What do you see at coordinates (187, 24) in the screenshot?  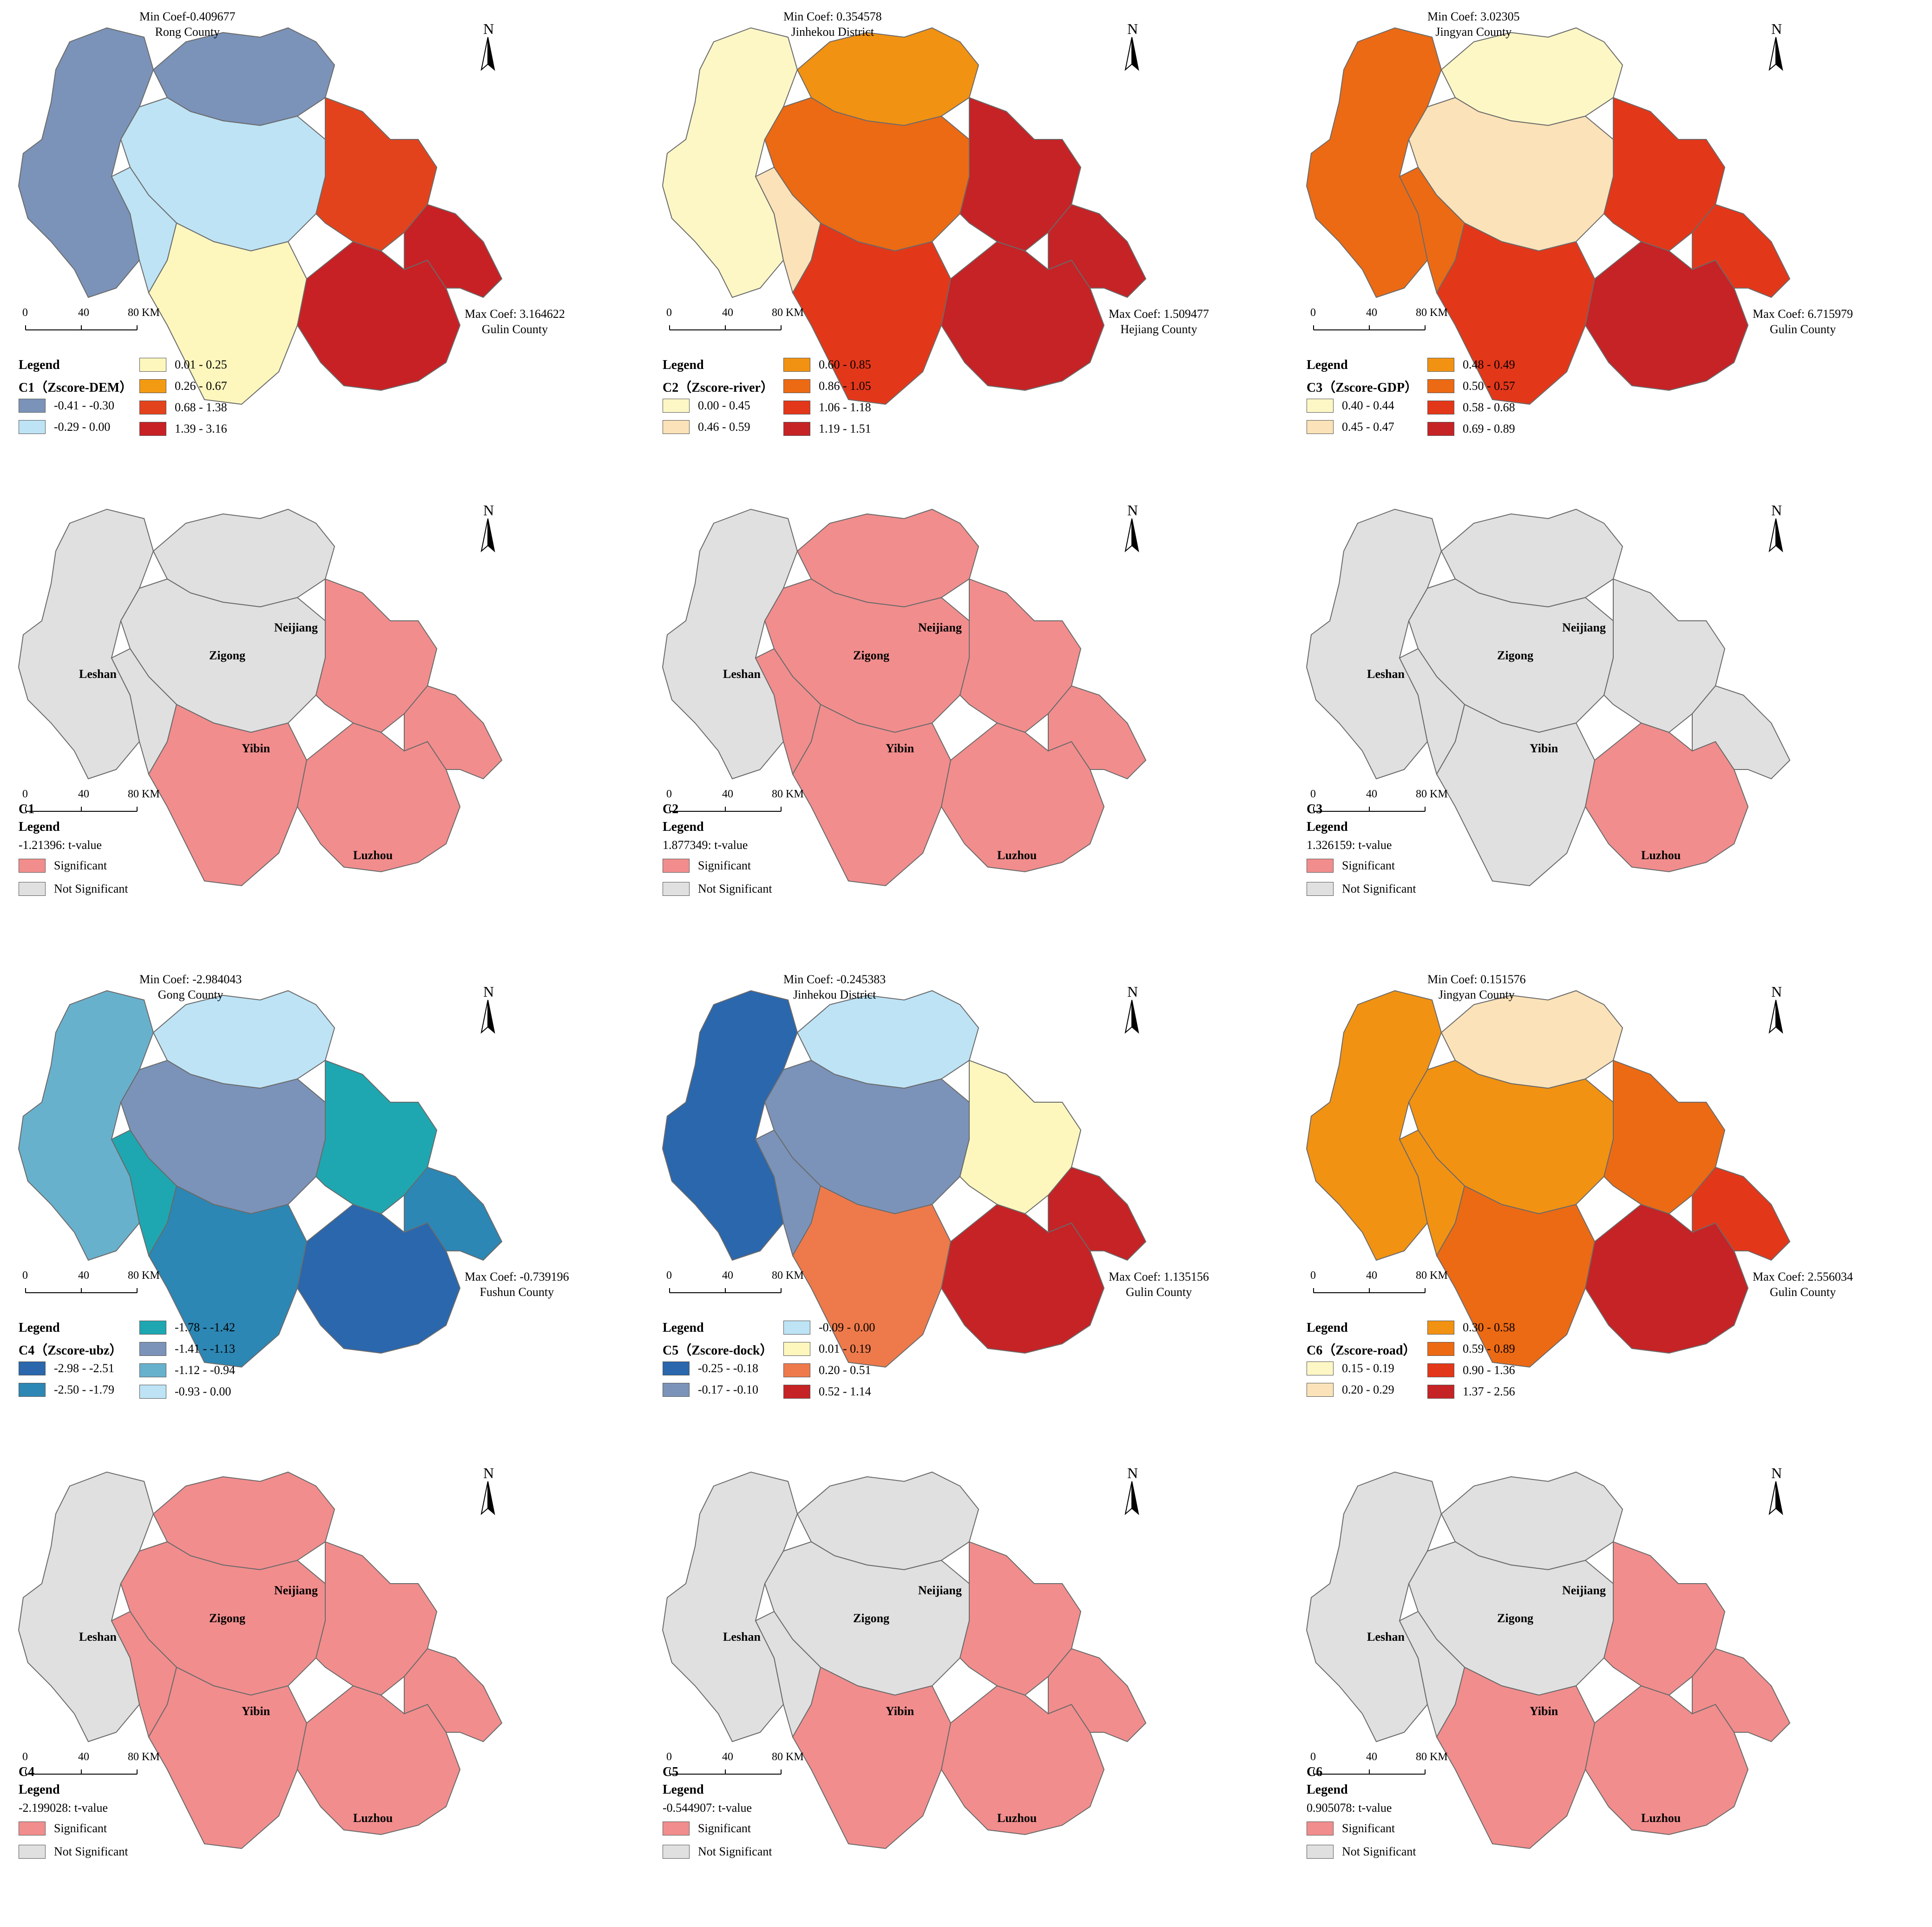 I see `min-coef-annotation: Min Coef-0.409677 Rong County` at bounding box center [187, 24].